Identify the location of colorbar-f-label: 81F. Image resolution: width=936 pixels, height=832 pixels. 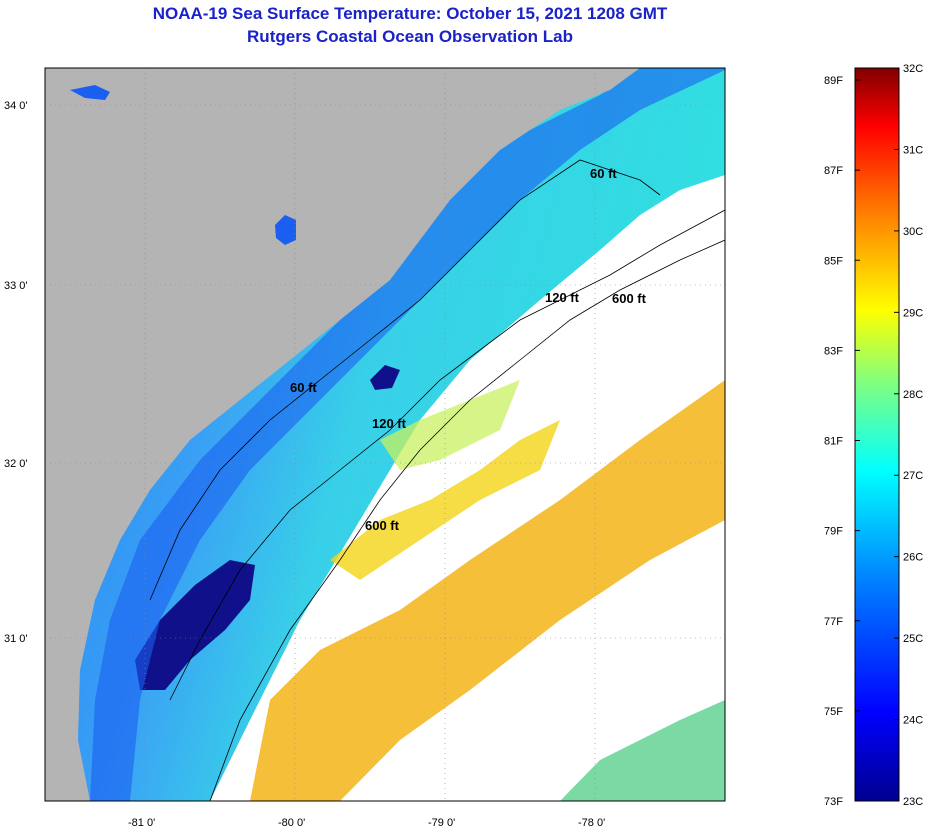
(833, 442).